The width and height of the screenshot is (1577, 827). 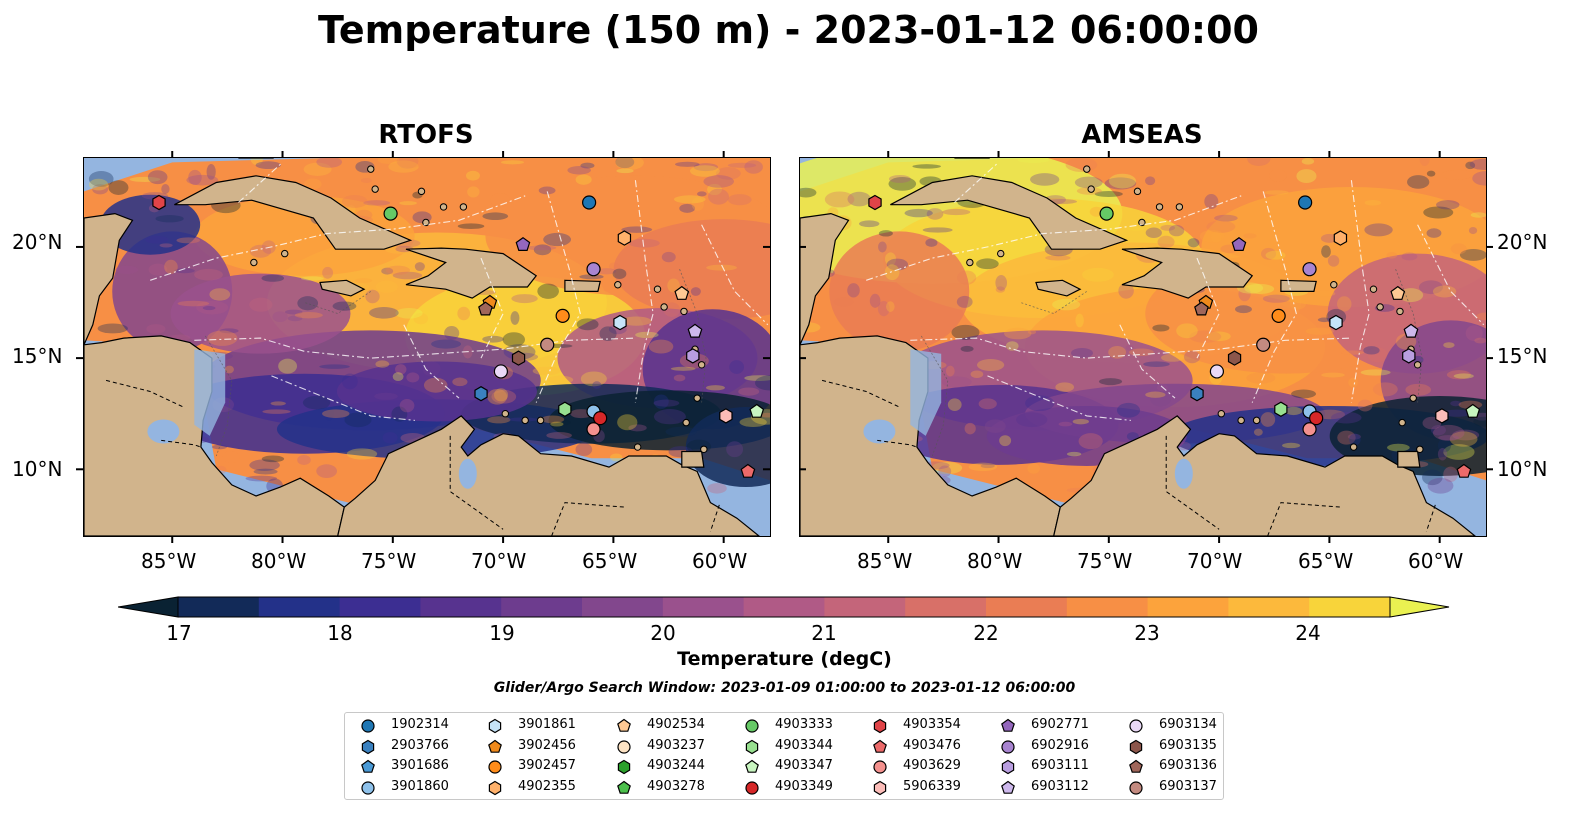 What do you see at coordinates (932, 745) in the screenshot?
I see `legend-label: 4903476` at bounding box center [932, 745].